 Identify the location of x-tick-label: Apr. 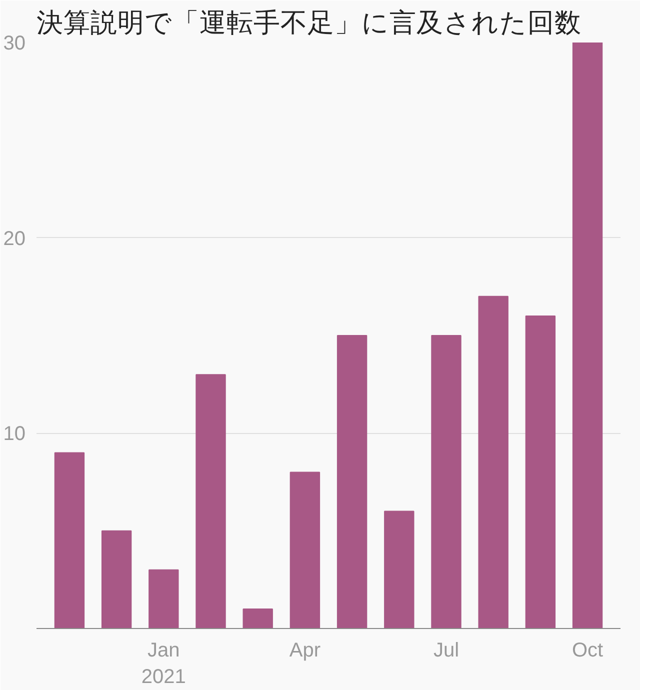
(305, 651).